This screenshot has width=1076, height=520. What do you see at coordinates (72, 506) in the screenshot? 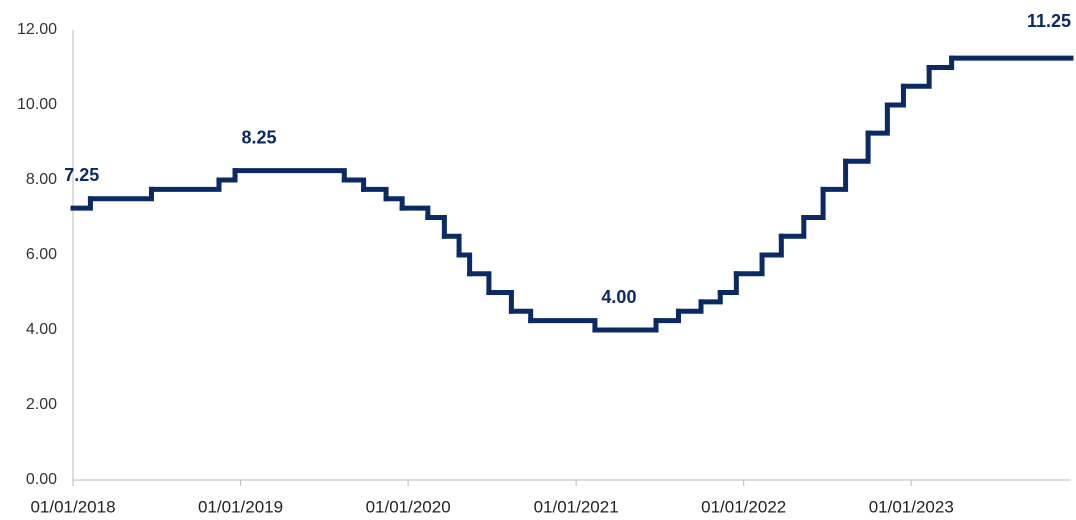
I see `x-tick-label: 01/01/2018` at bounding box center [72, 506].